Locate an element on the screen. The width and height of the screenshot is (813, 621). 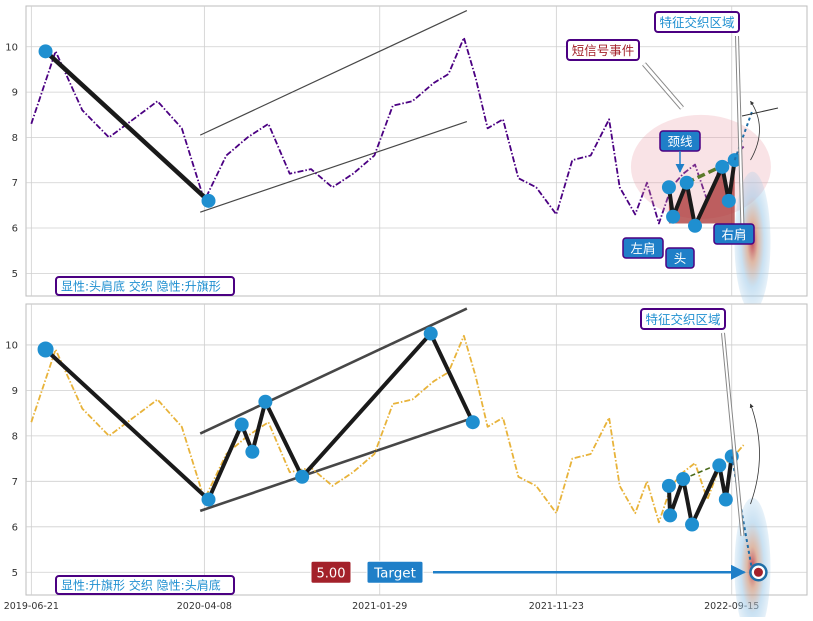
short-signal-label: 短信号事件 is located at coordinates (603, 50).